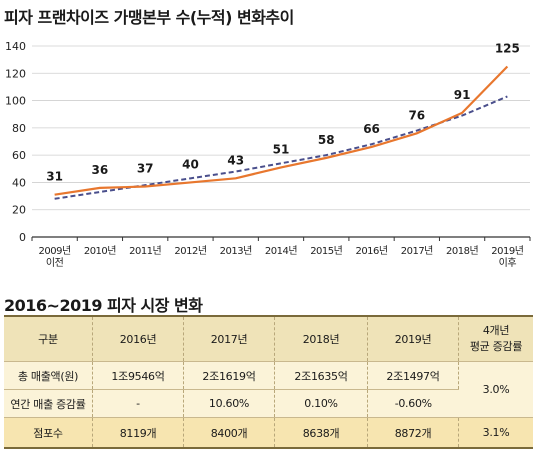 The height and width of the screenshot is (450, 537). I want to click on x-tick-label: 2017년, so click(417, 251).